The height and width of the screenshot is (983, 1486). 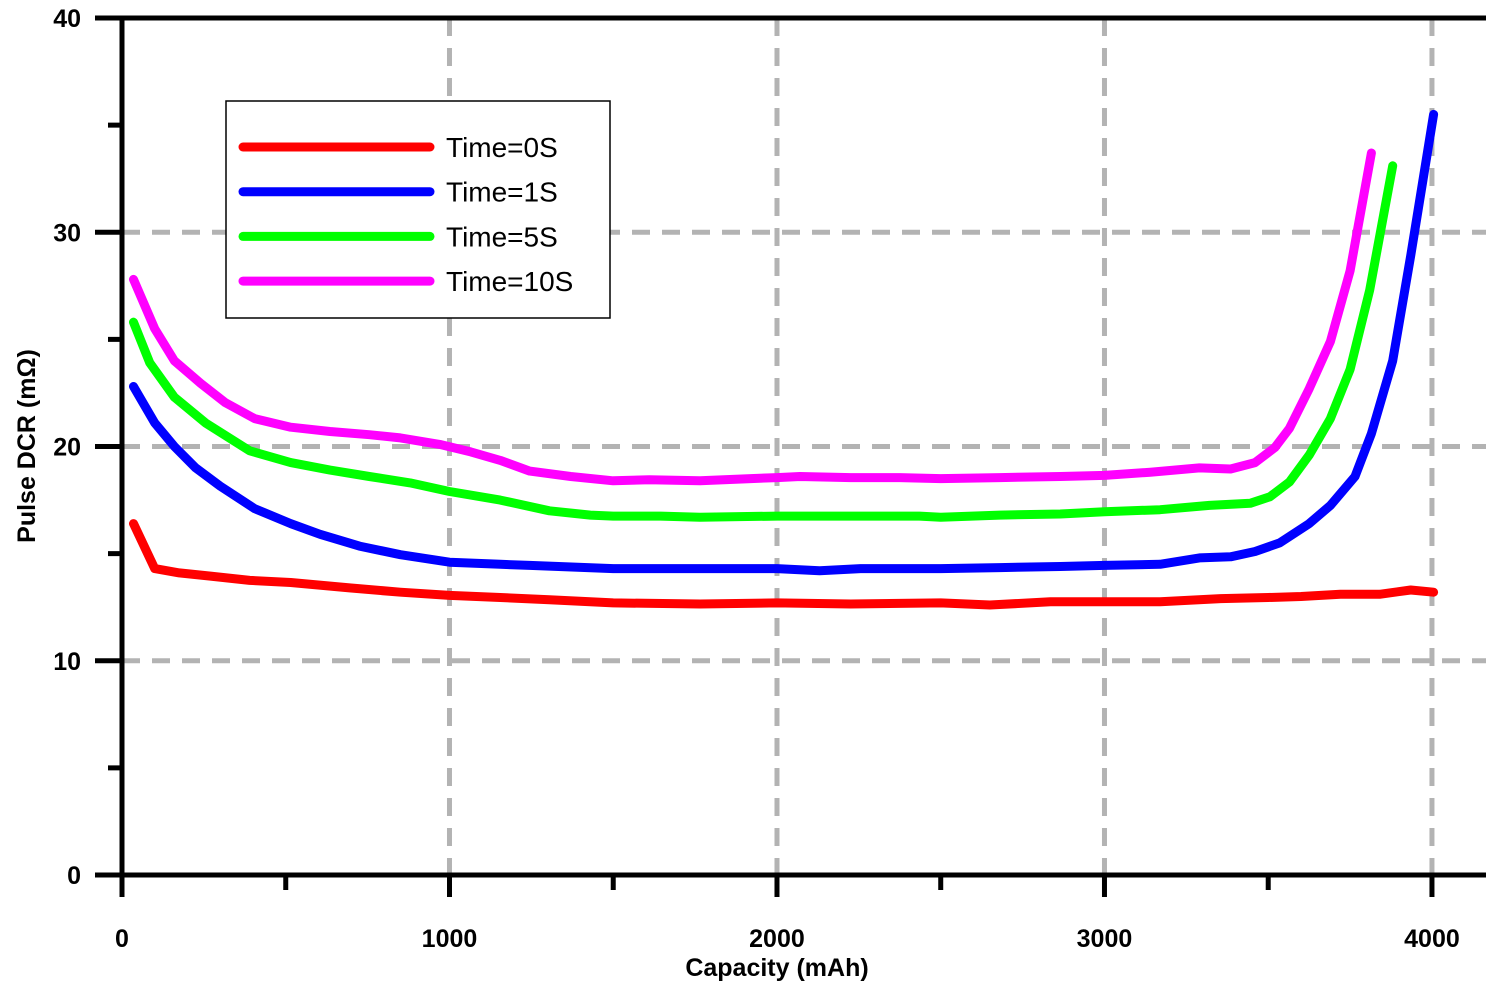 I want to click on y-tick-label: 30, so click(x=67, y=233).